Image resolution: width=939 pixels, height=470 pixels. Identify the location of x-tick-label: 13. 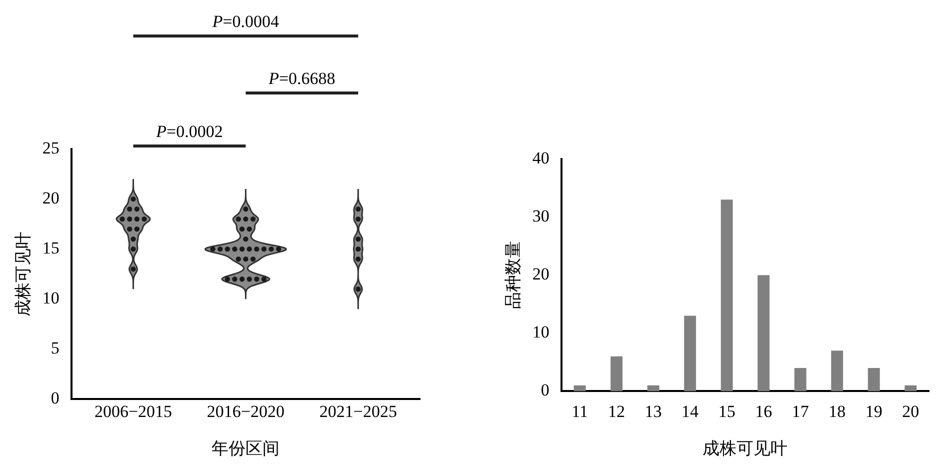
(653, 411).